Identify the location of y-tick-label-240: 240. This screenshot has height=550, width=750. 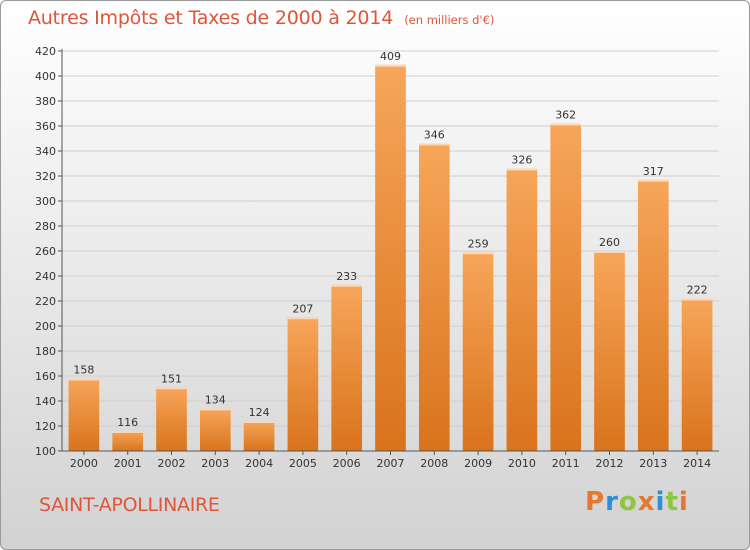
(45, 276).